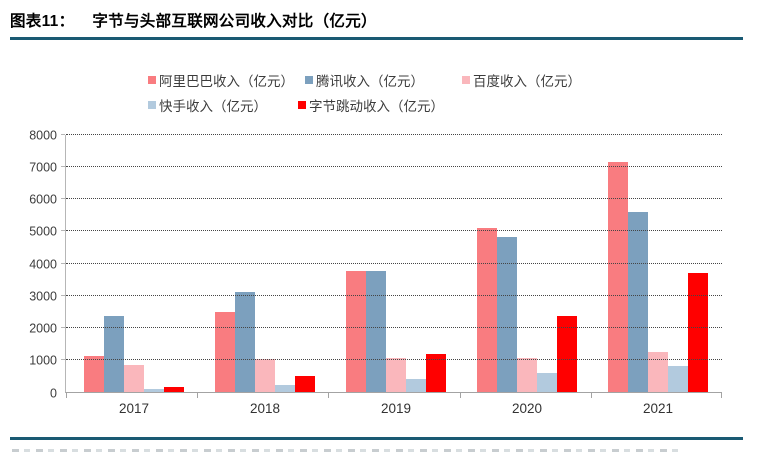  I want to click on y-tick-label: 3000, so click(43, 296).